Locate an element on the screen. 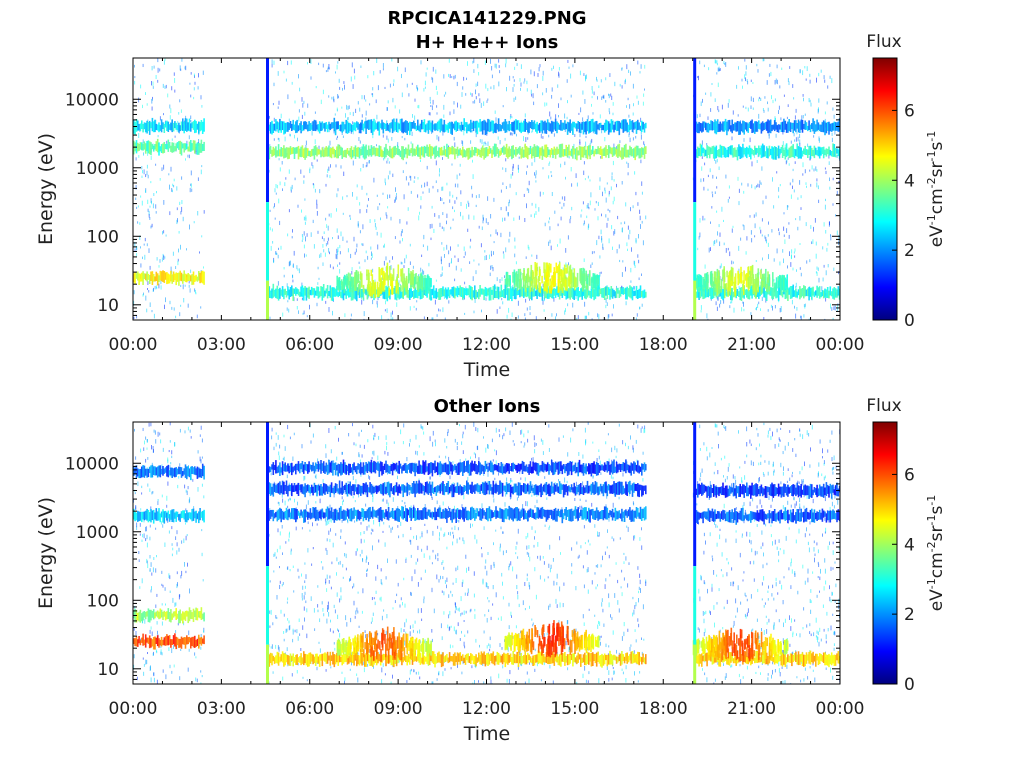  panel-title: H+ He++ Ions is located at coordinates (487, 42).